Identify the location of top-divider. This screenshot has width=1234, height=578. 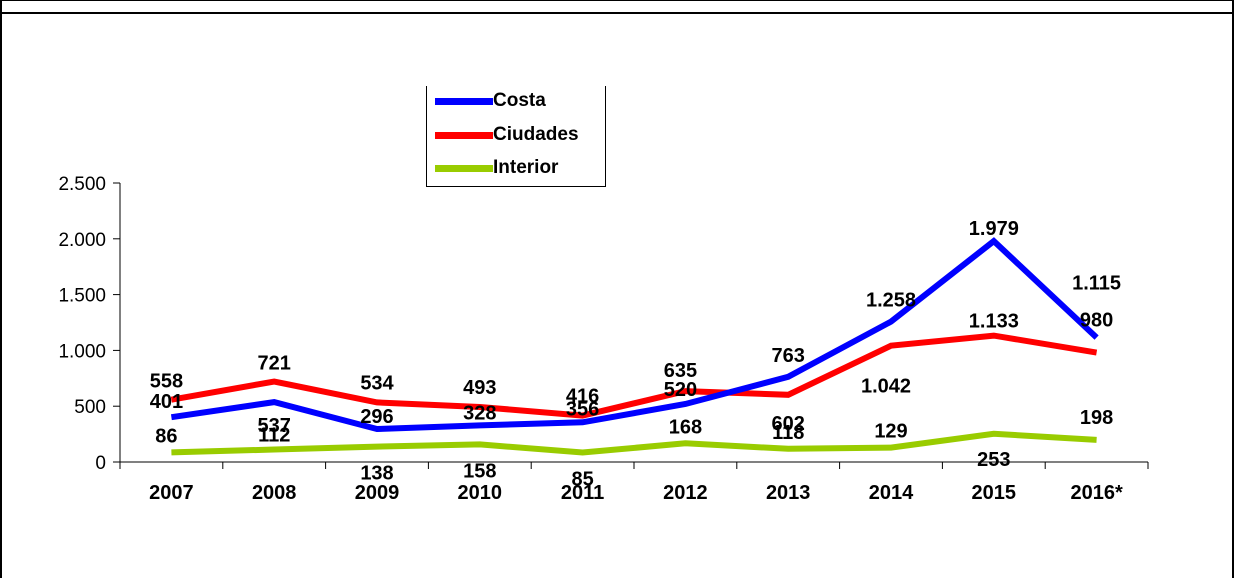
(617, 13).